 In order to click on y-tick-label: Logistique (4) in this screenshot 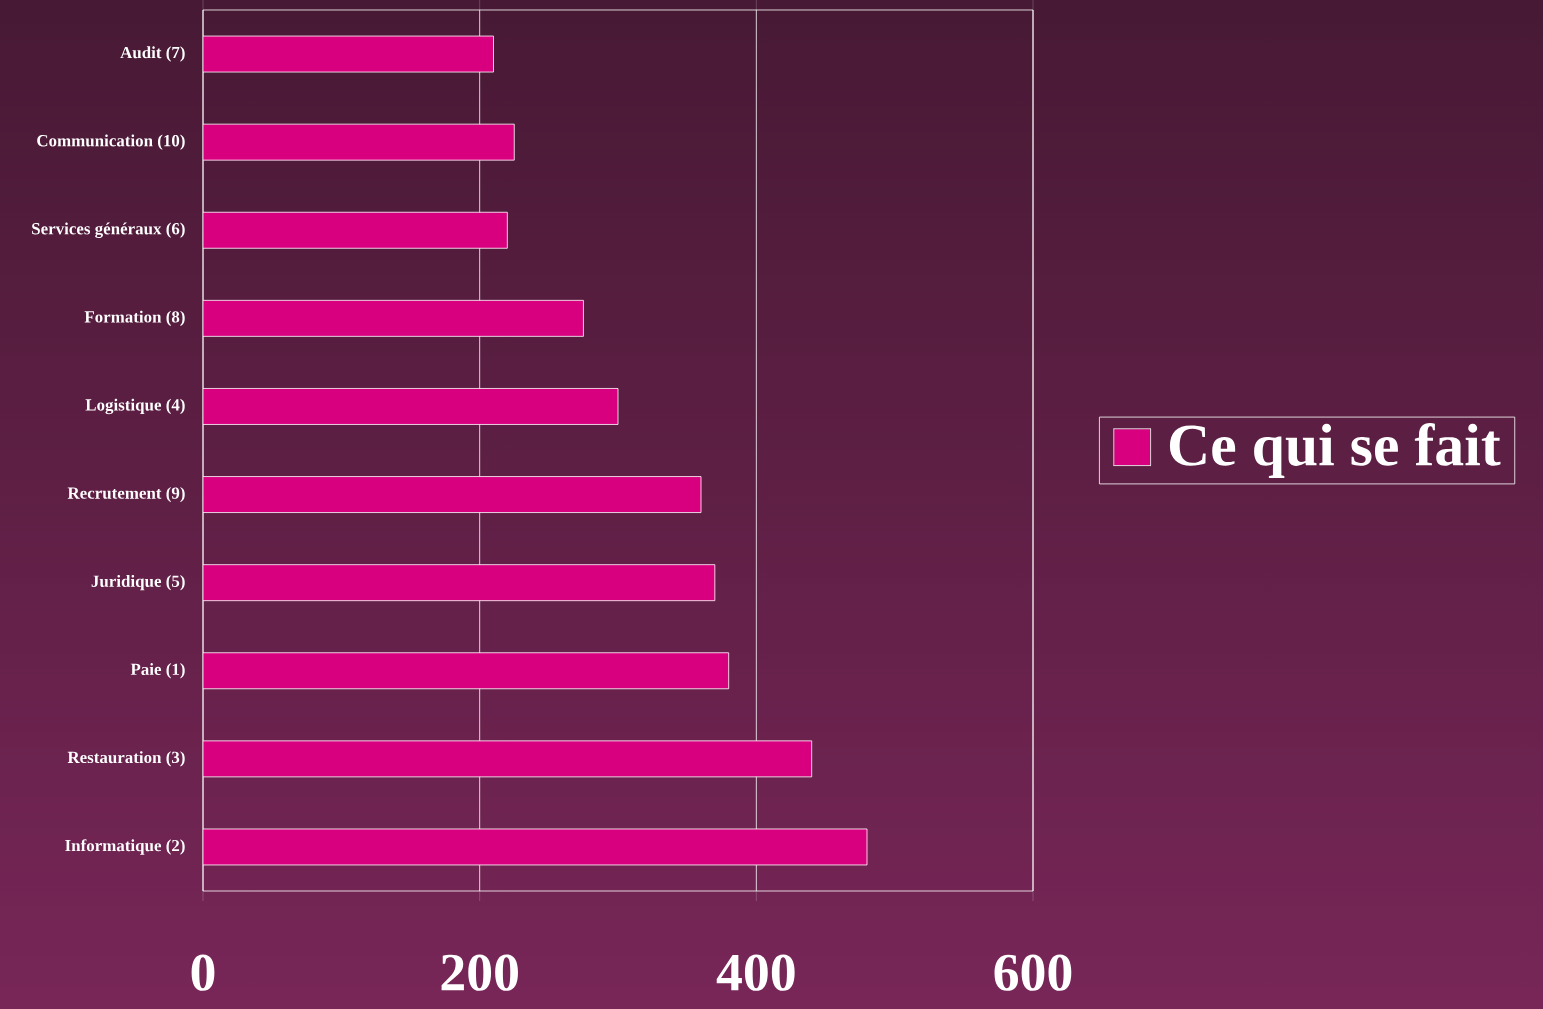, I will do `click(135, 406)`.